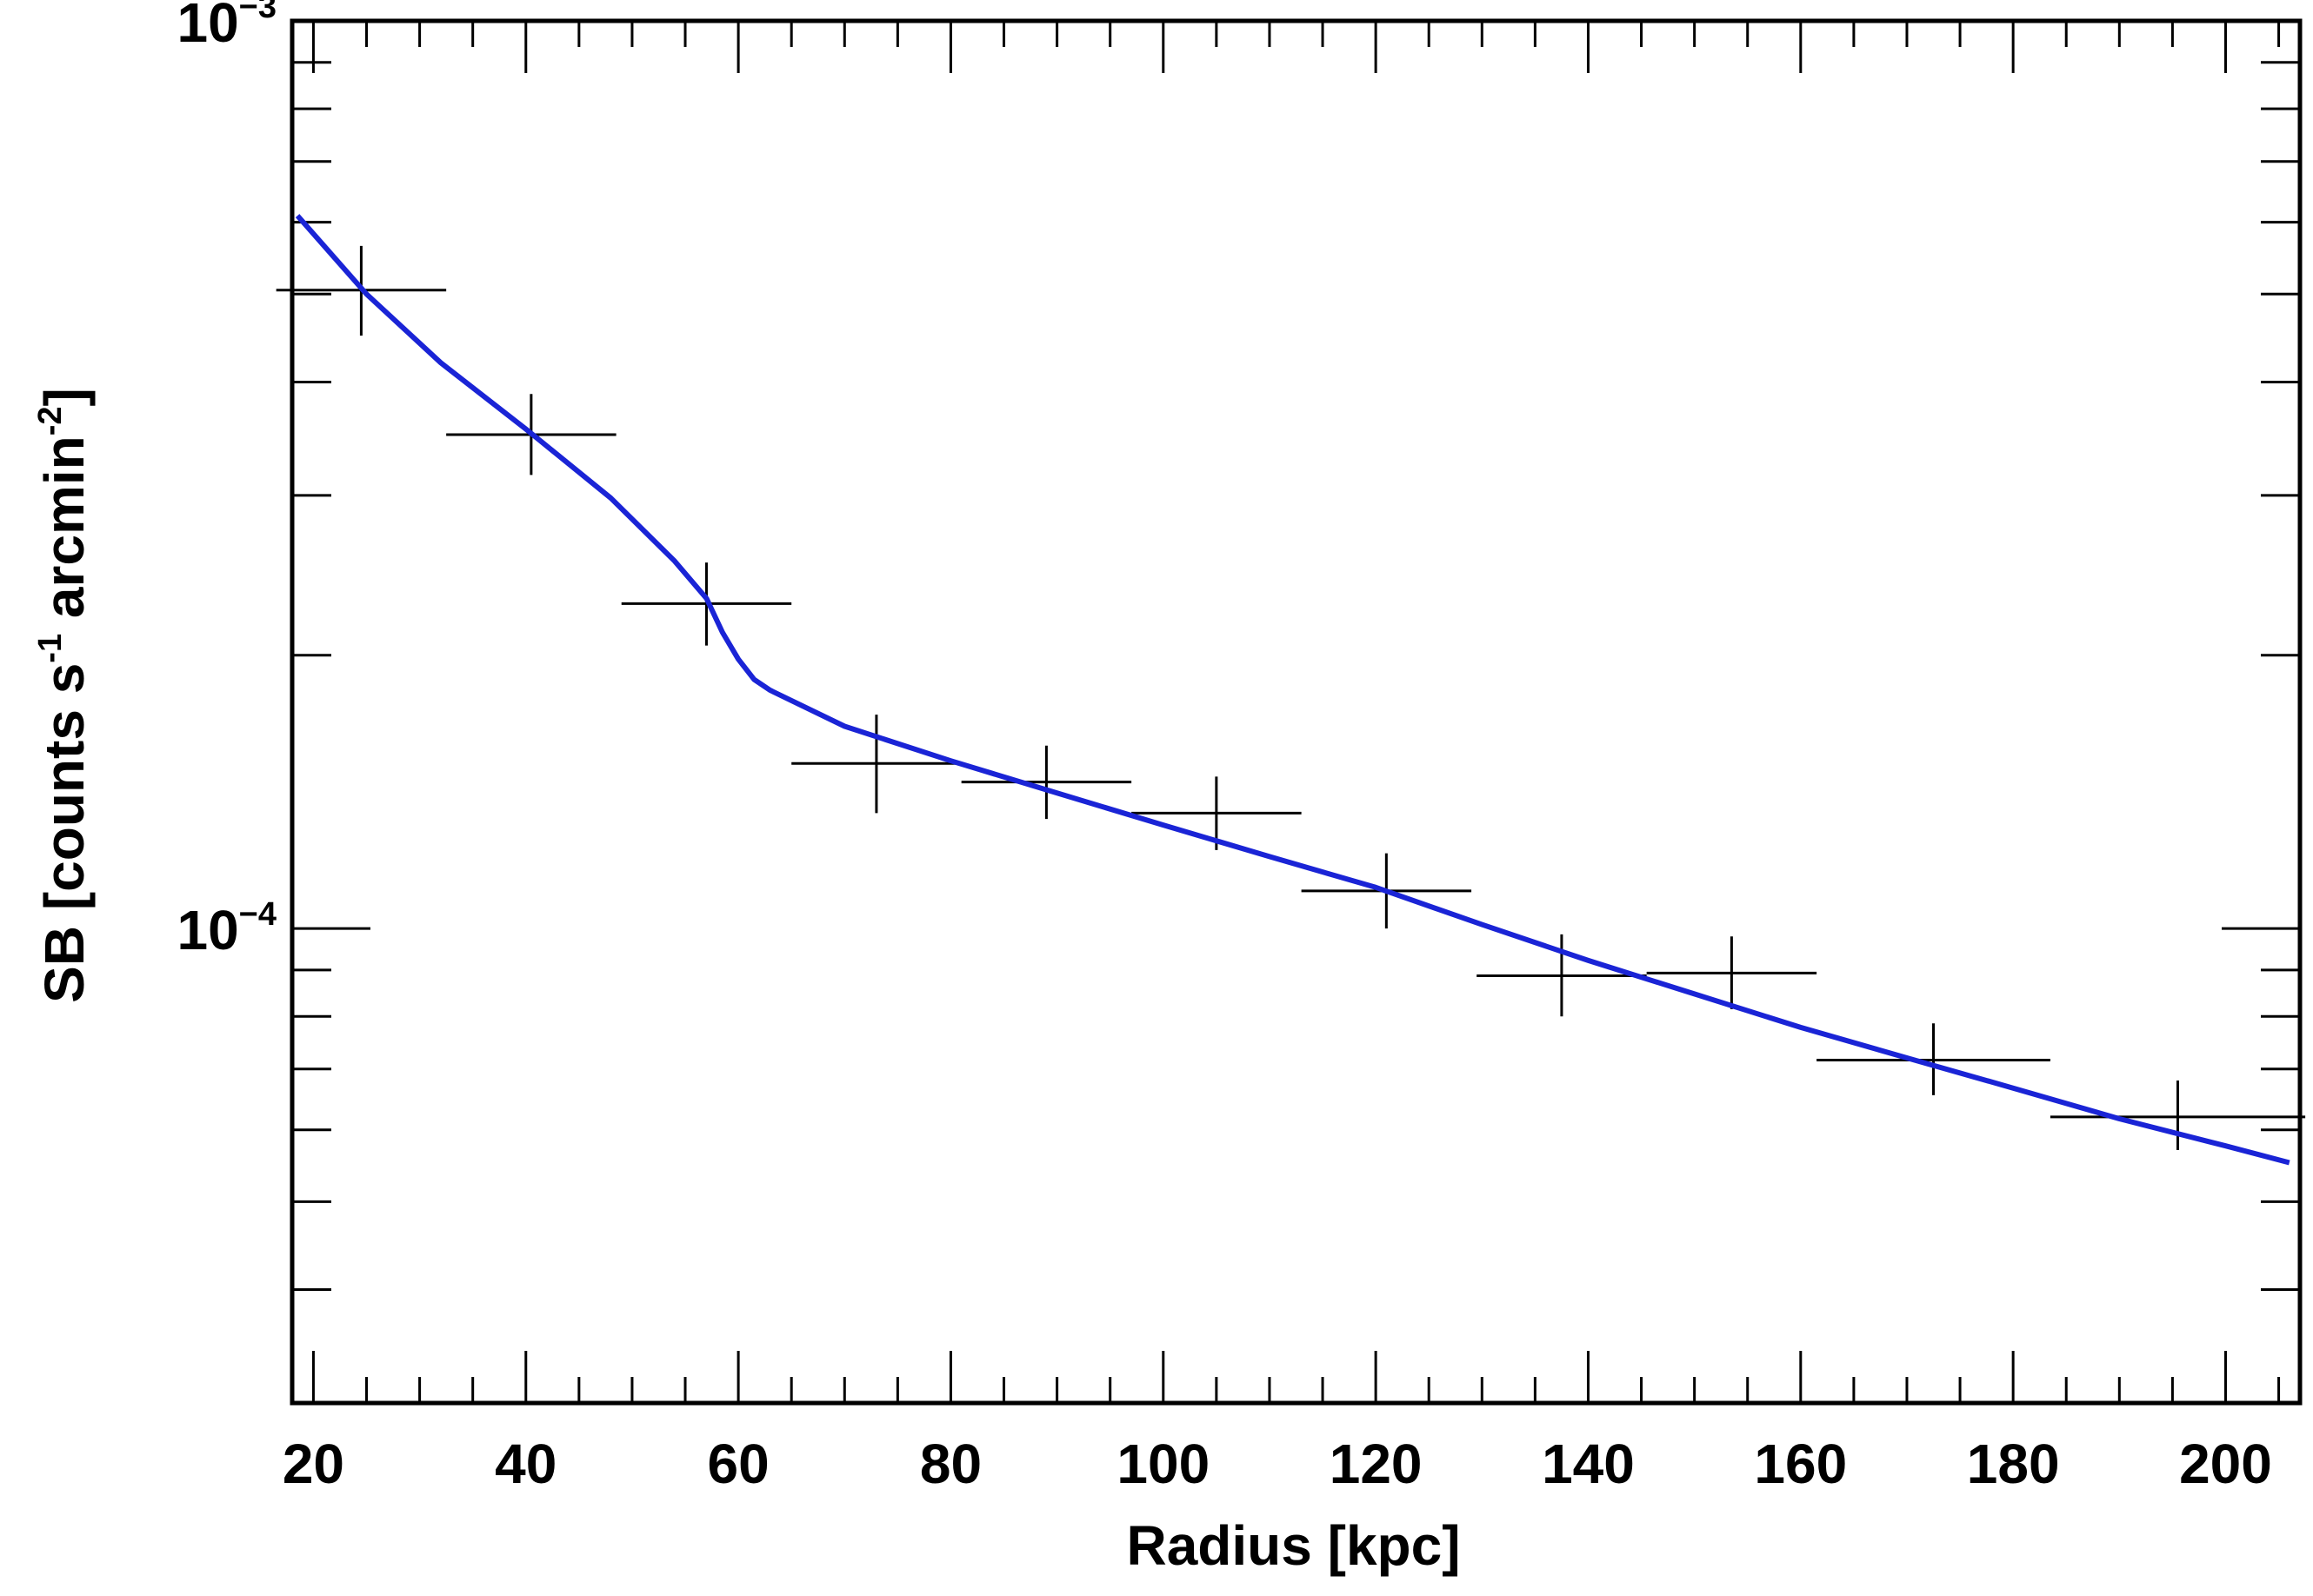 This screenshot has width=2313, height=1596. What do you see at coordinates (739, 1464) in the screenshot?
I see `x-tick-label: 60` at bounding box center [739, 1464].